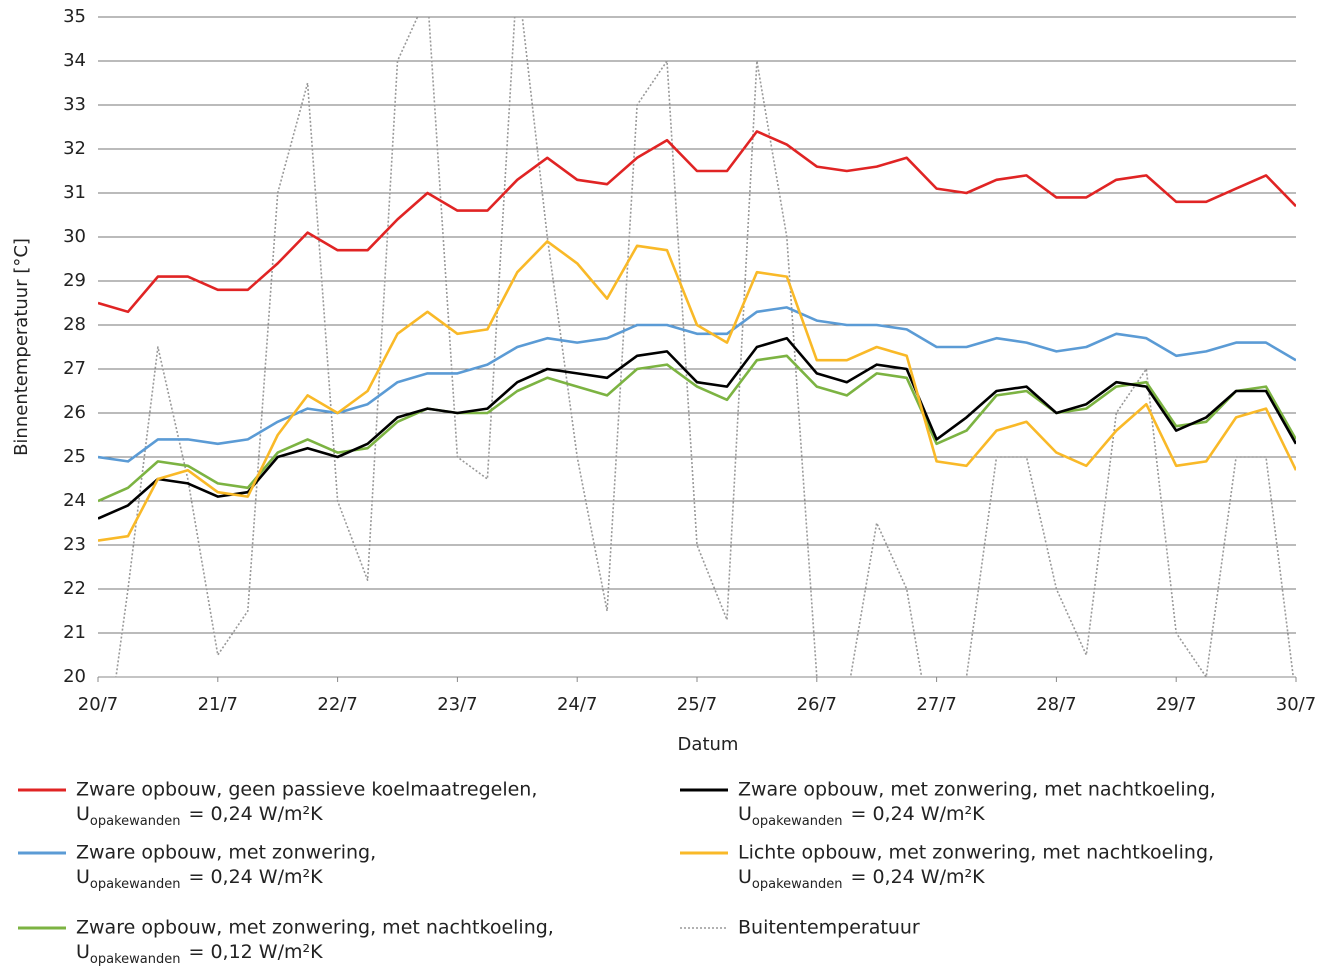 This screenshot has width=1319, height=978. I want to click on x-tick-label: 28/7, so click(1056, 704).